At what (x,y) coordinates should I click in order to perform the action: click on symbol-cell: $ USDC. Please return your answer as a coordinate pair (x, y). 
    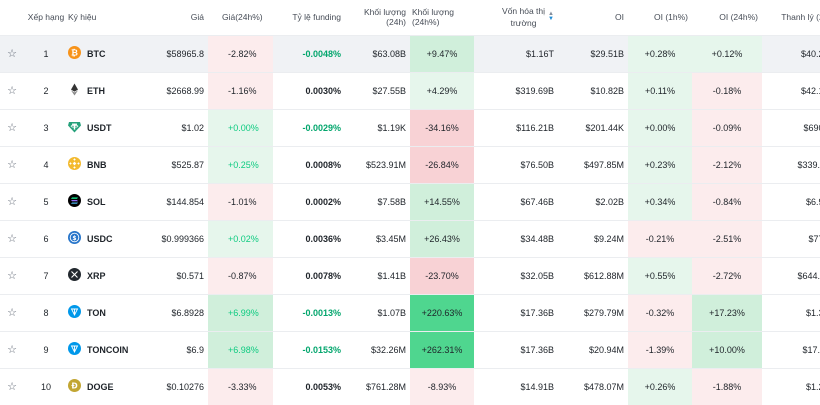
    Looking at the image, I should click on (103, 238).